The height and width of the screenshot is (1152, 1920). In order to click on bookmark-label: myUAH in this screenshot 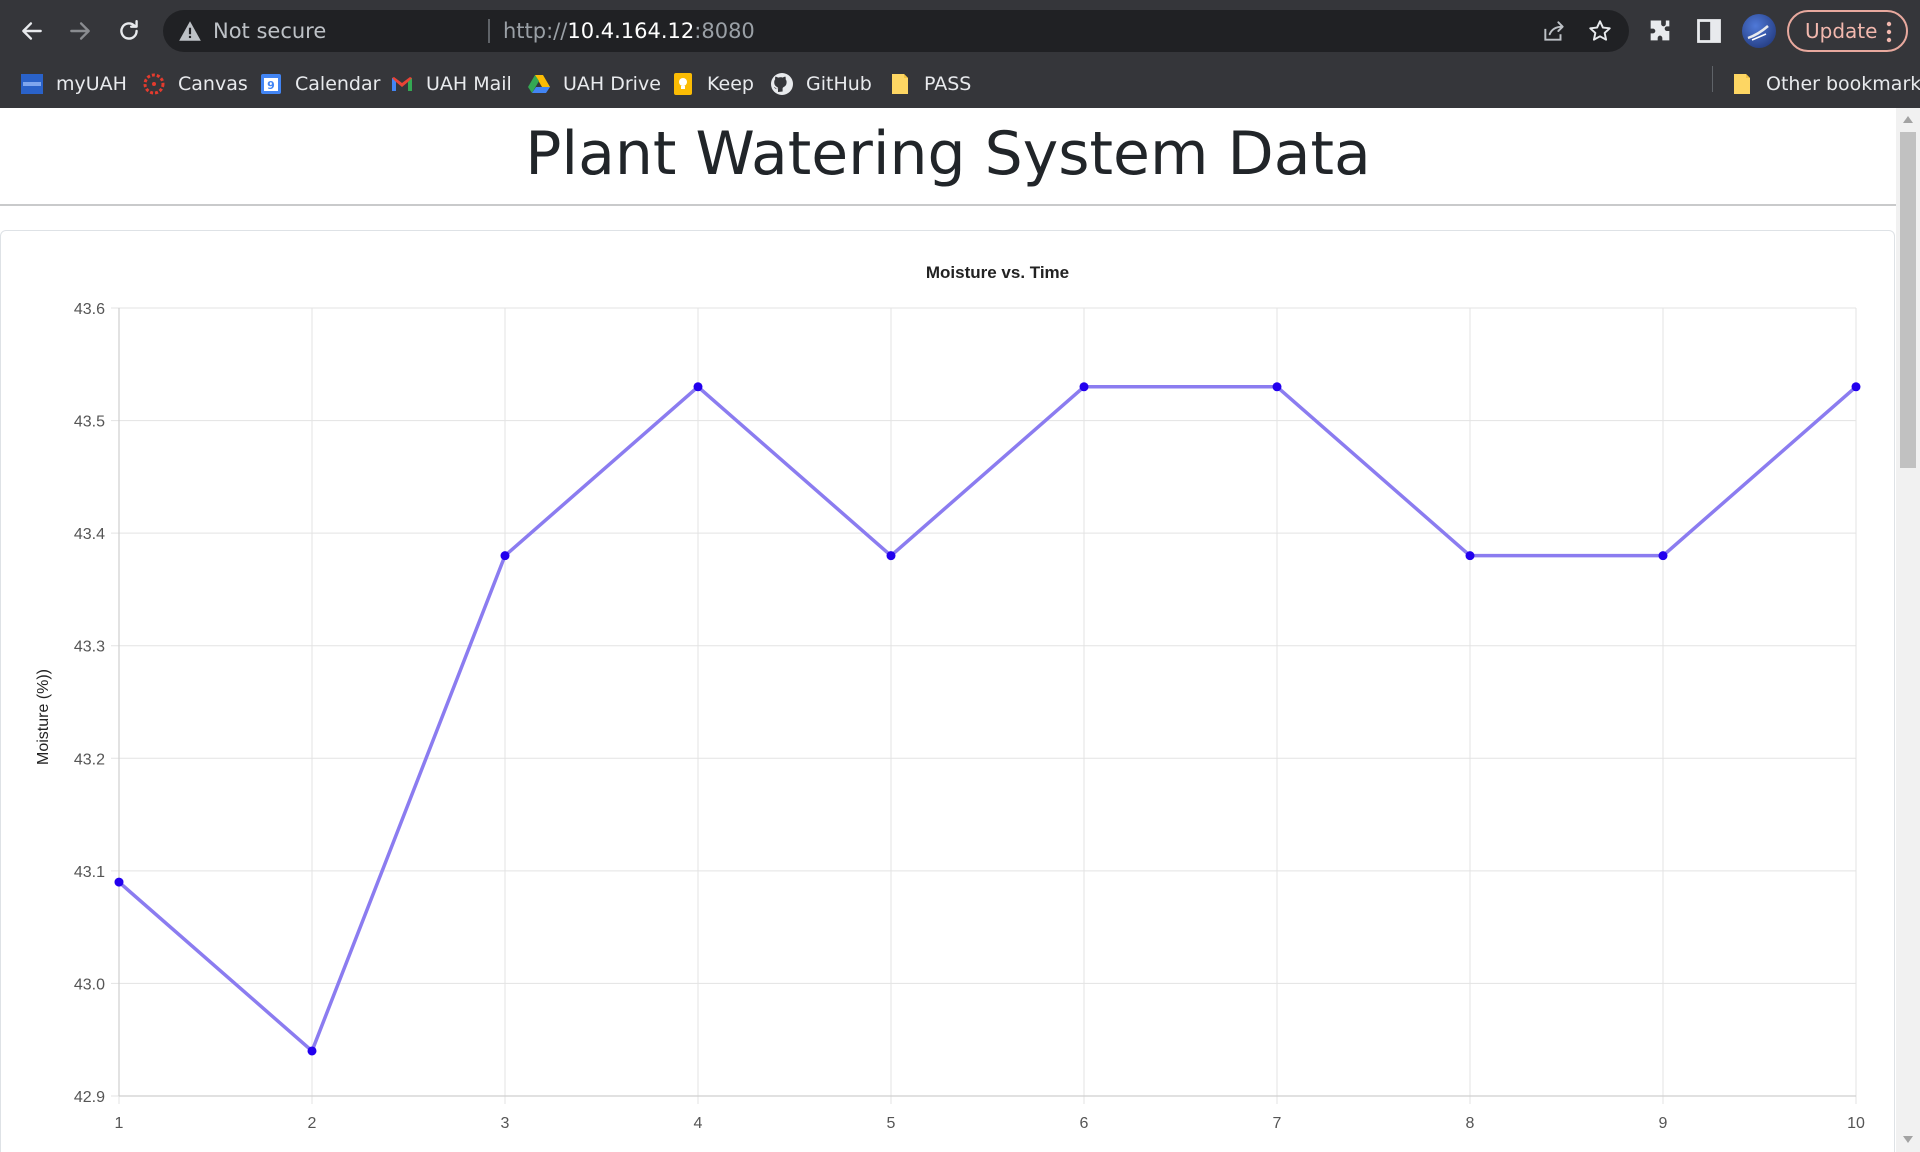, I will do `click(91, 84)`.